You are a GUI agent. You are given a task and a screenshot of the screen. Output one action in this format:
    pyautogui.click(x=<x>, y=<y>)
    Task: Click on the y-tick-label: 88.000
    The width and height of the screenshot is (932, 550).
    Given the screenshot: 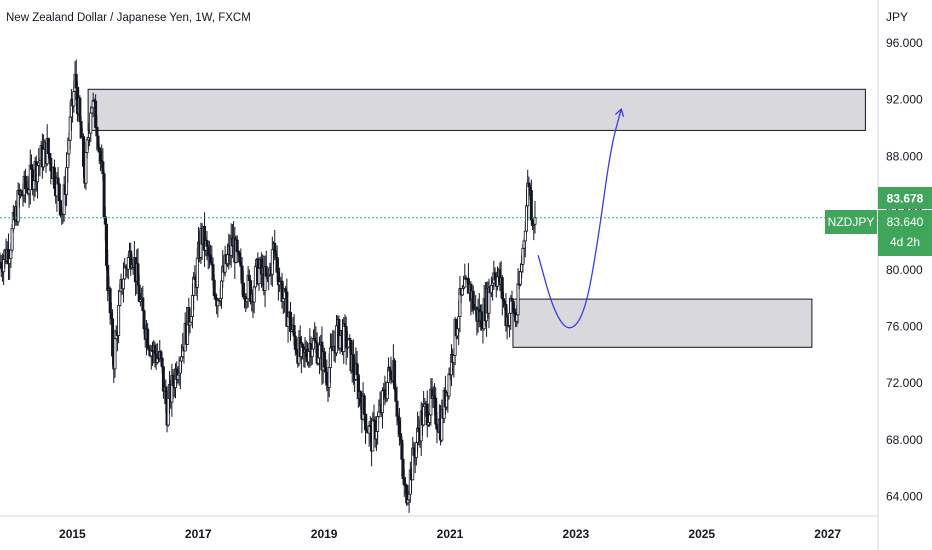 What is the action you would take?
    pyautogui.click(x=904, y=156)
    